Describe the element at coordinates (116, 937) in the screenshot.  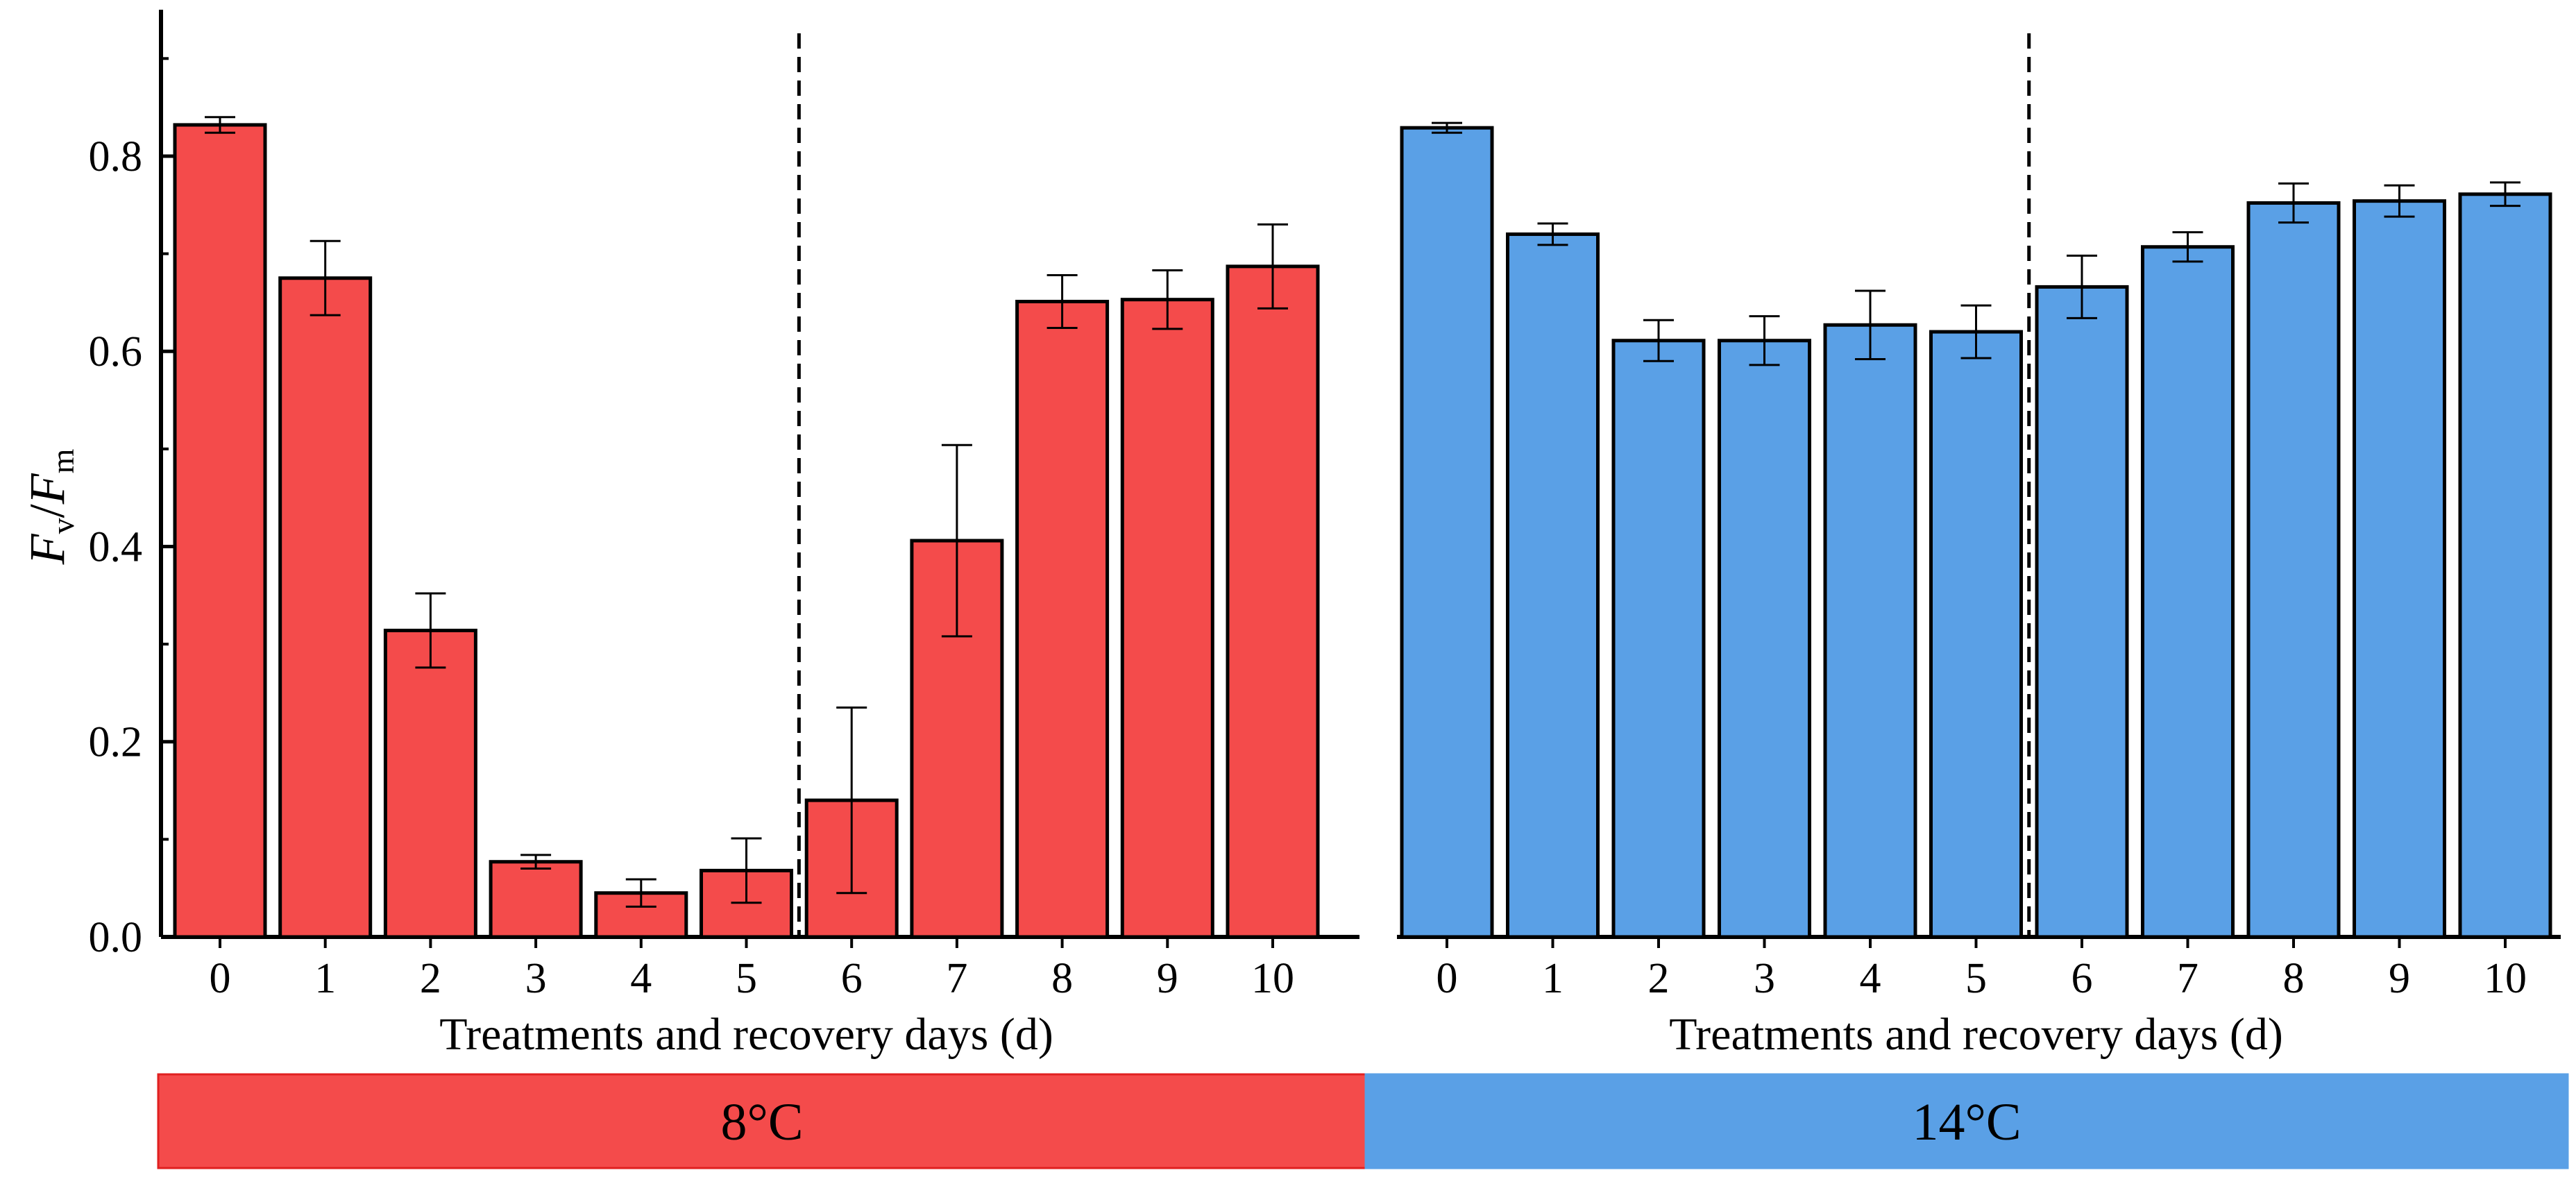
I see `y-tick-label: 0.0` at that location.